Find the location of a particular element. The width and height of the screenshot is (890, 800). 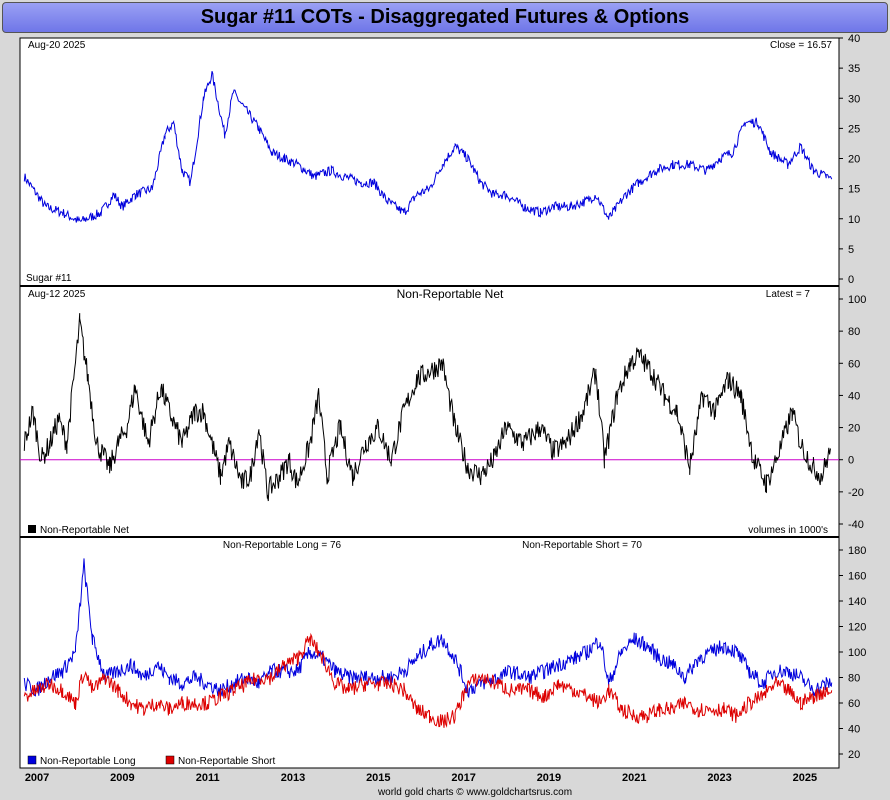

x-tick-label: 2025 is located at coordinates (805, 778).